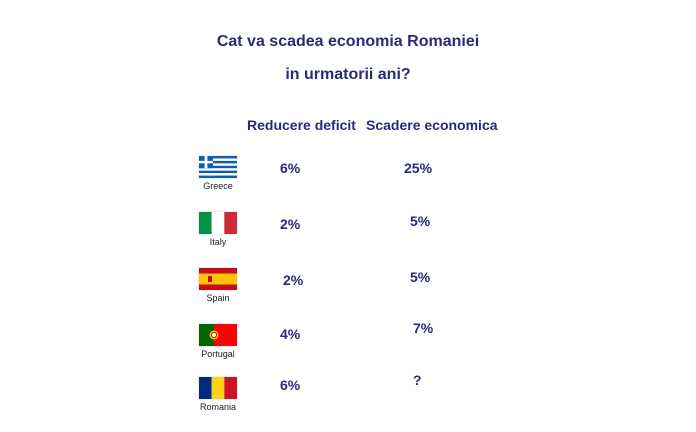 The image size is (696, 432). I want to click on scadere-value: 25%, so click(418, 168).